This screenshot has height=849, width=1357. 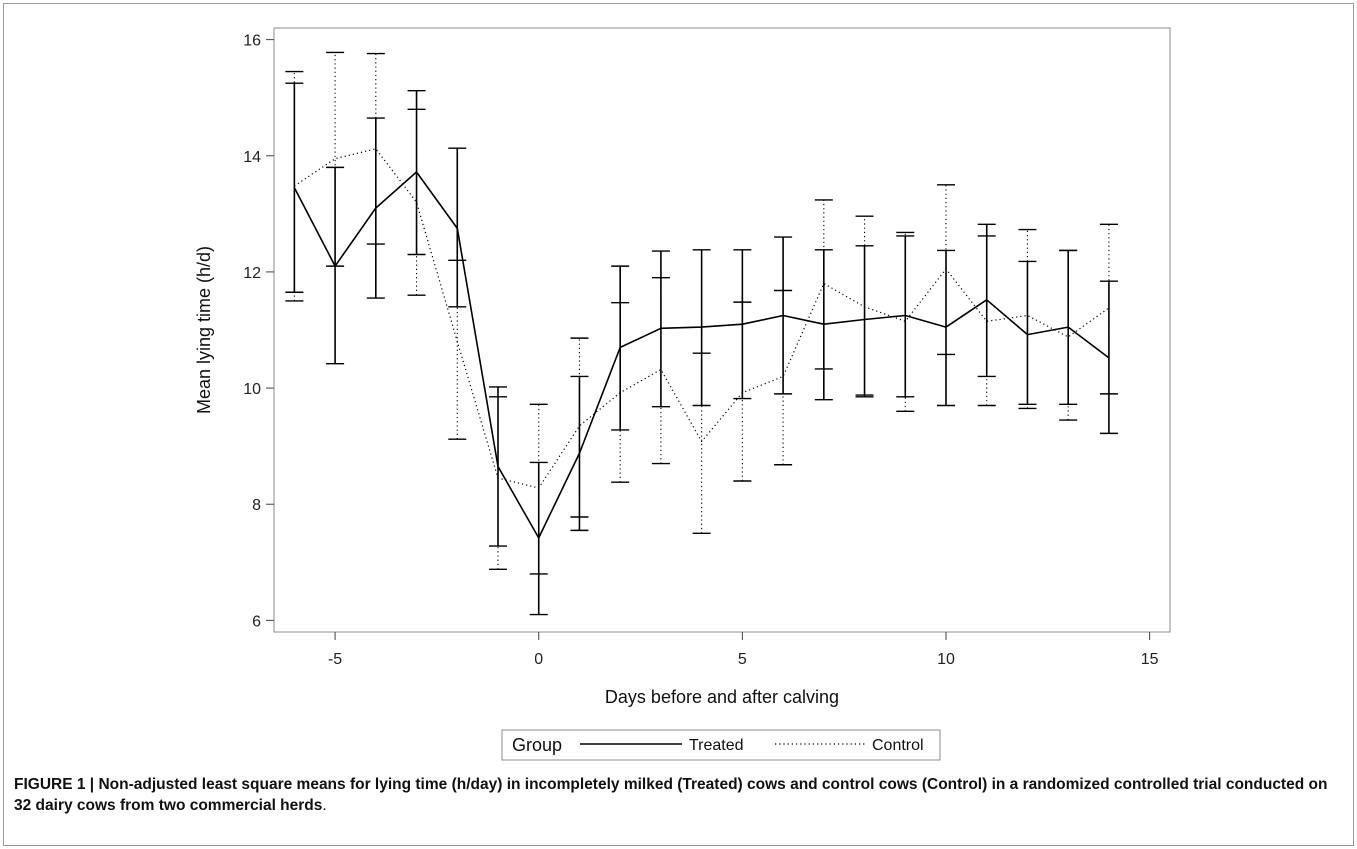 What do you see at coordinates (56, 784) in the screenshot?
I see `caption-label: FIGURE 1 |` at bounding box center [56, 784].